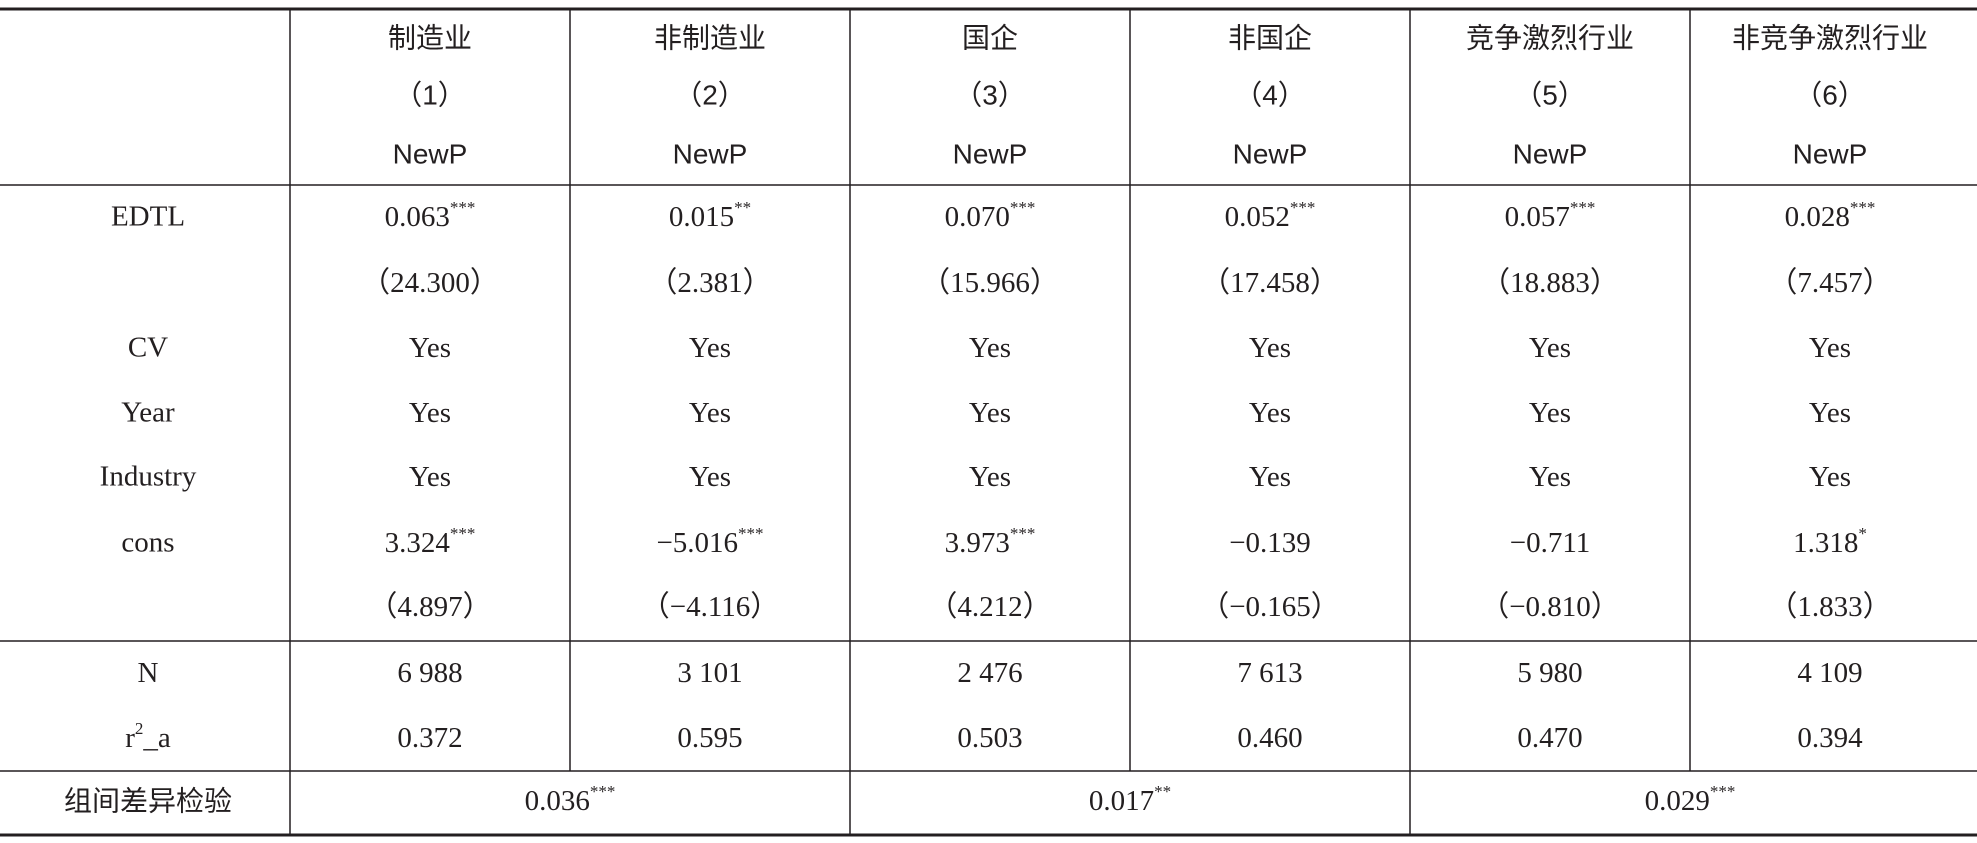 The height and width of the screenshot is (843, 1977). I want to click on row-label: r2_a, so click(148, 736).